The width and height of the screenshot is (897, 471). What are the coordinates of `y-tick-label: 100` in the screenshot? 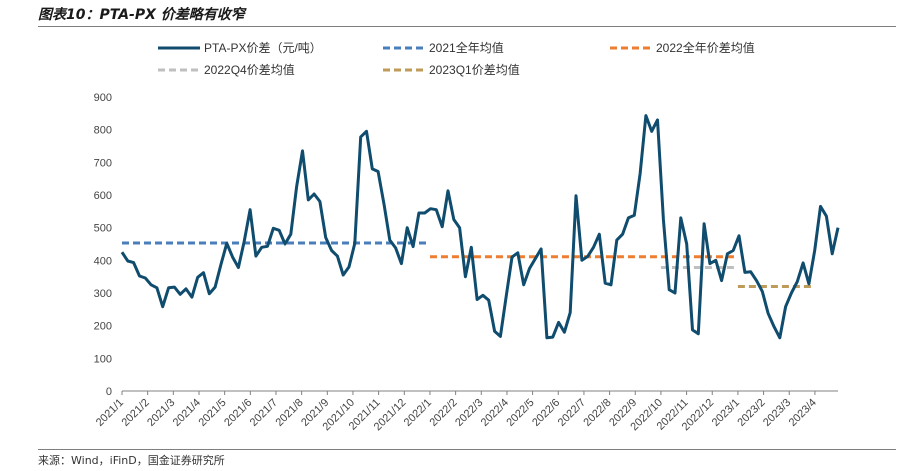 It's located at (103, 359).